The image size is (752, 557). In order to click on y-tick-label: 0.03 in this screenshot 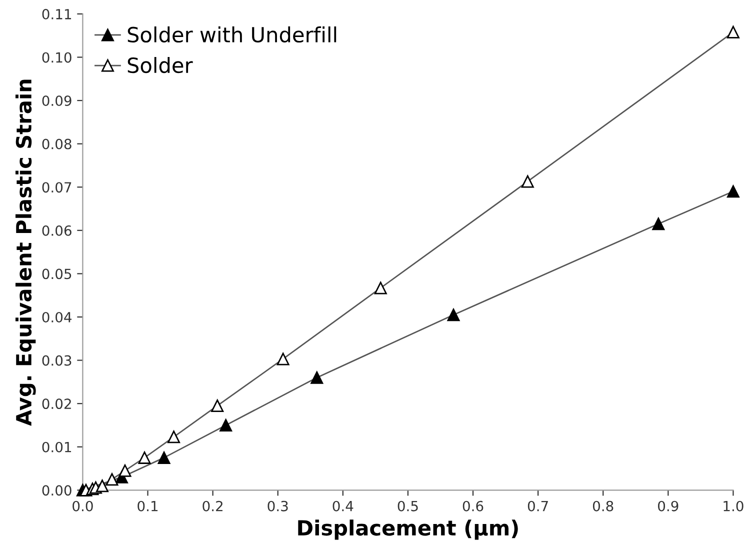, I will do `click(57, 360)`.